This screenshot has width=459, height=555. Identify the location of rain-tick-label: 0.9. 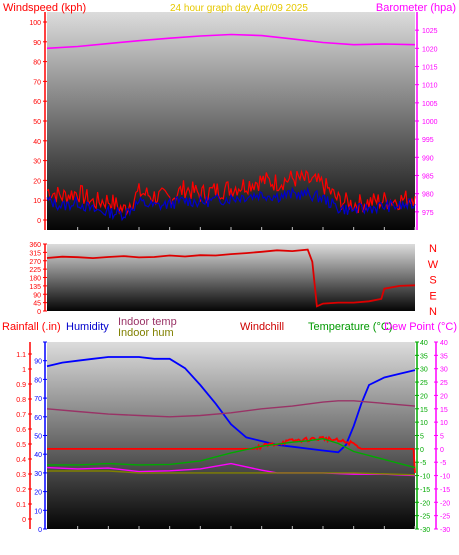
(21, 385).